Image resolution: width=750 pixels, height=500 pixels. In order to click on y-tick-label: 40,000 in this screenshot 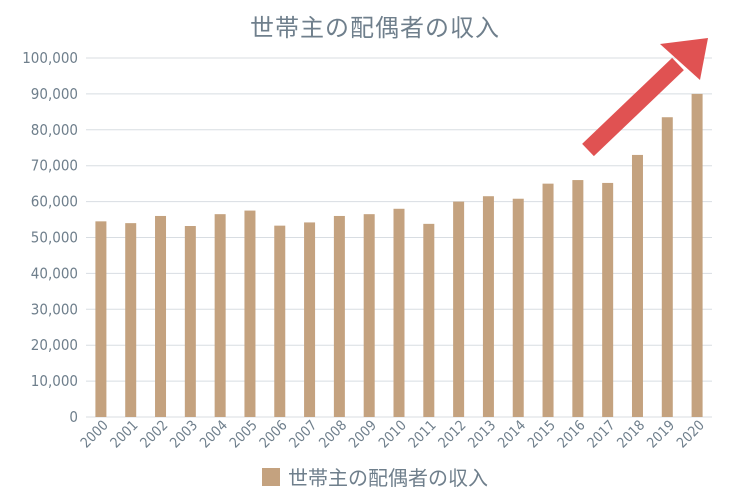, I will do `click(54, 273)`.